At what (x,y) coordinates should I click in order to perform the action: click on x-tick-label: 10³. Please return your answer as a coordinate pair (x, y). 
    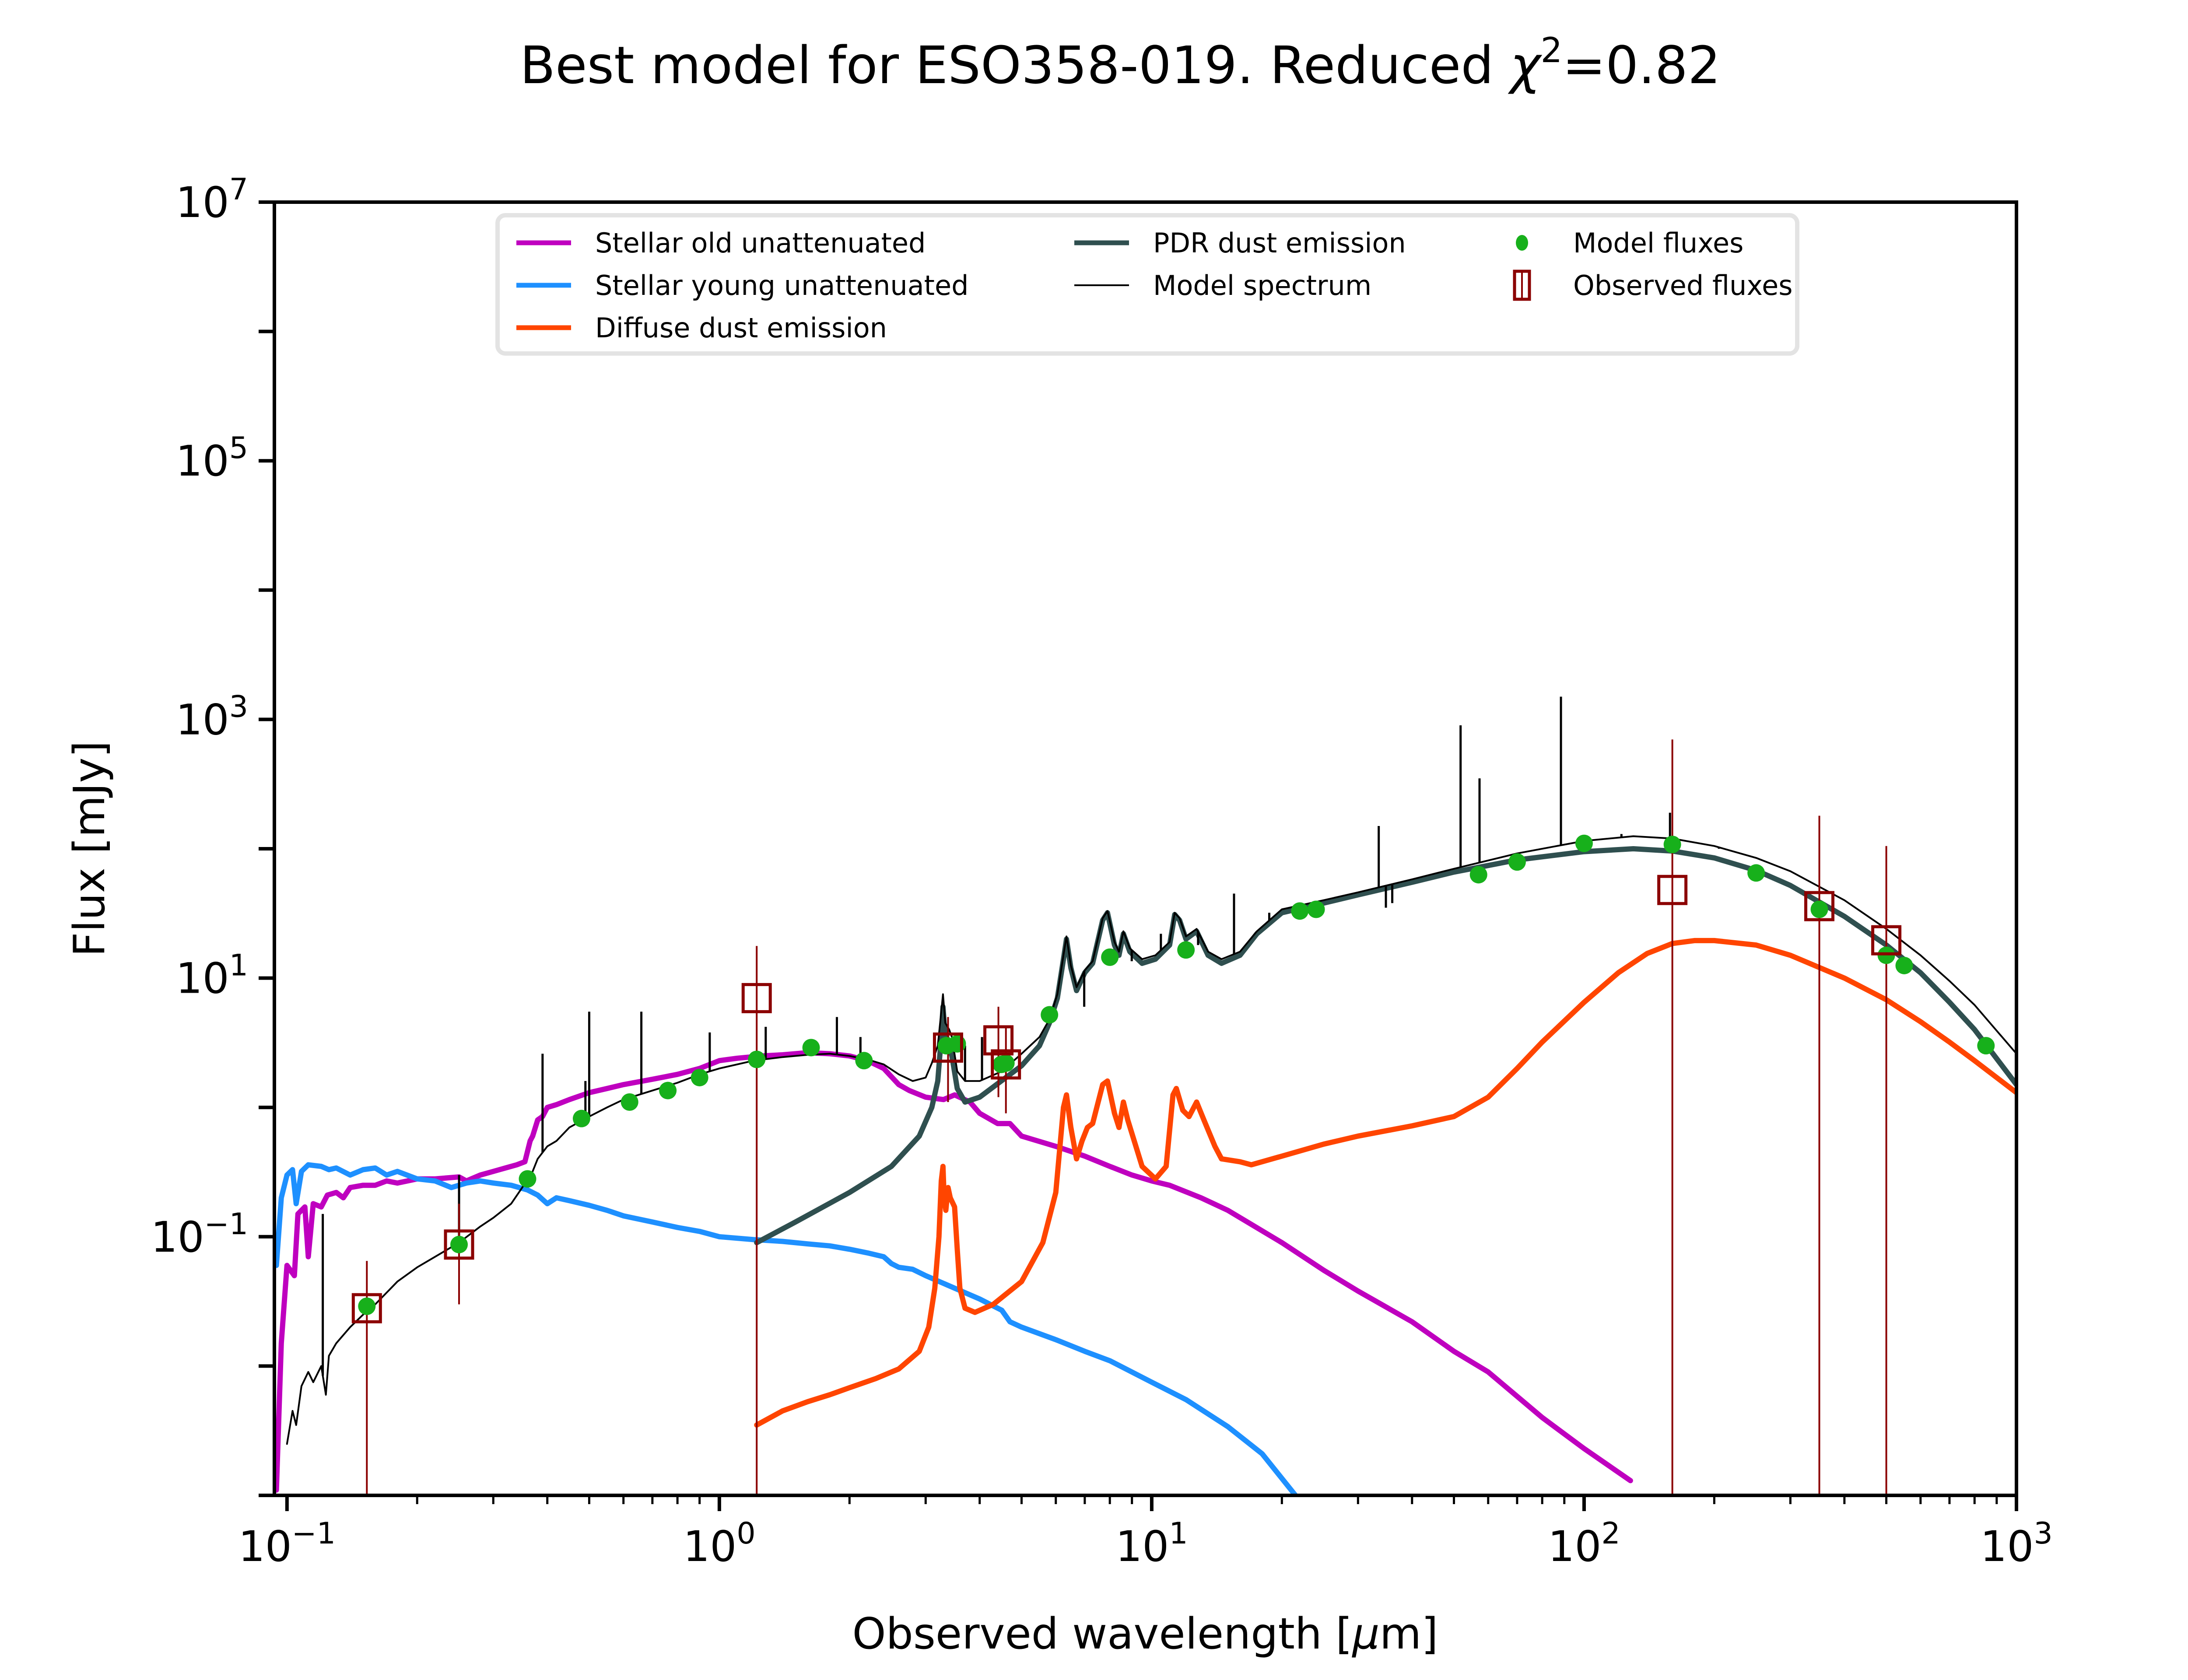
    Looking at the image, I should click on (2016, 1543).